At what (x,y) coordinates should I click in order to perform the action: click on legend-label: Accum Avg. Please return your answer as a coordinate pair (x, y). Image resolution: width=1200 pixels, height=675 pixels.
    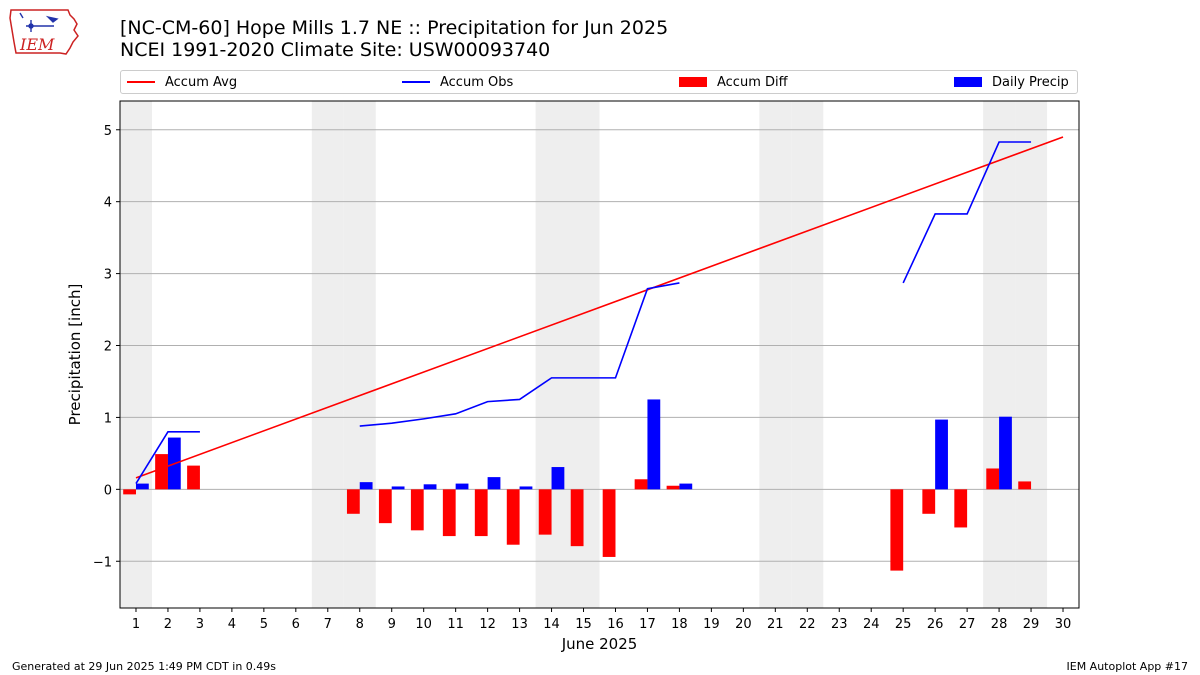
    Looking at the image, I should click on (201, 82).